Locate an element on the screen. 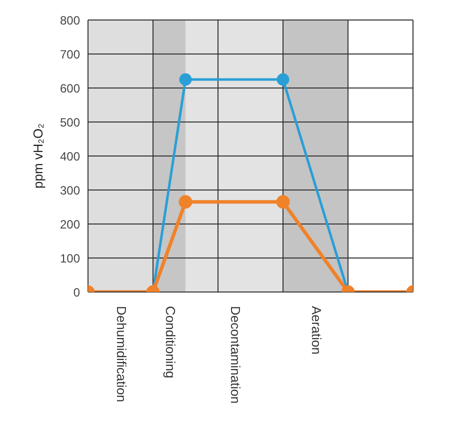  y-tick-label: 200 is located at coordinates (70, 224).